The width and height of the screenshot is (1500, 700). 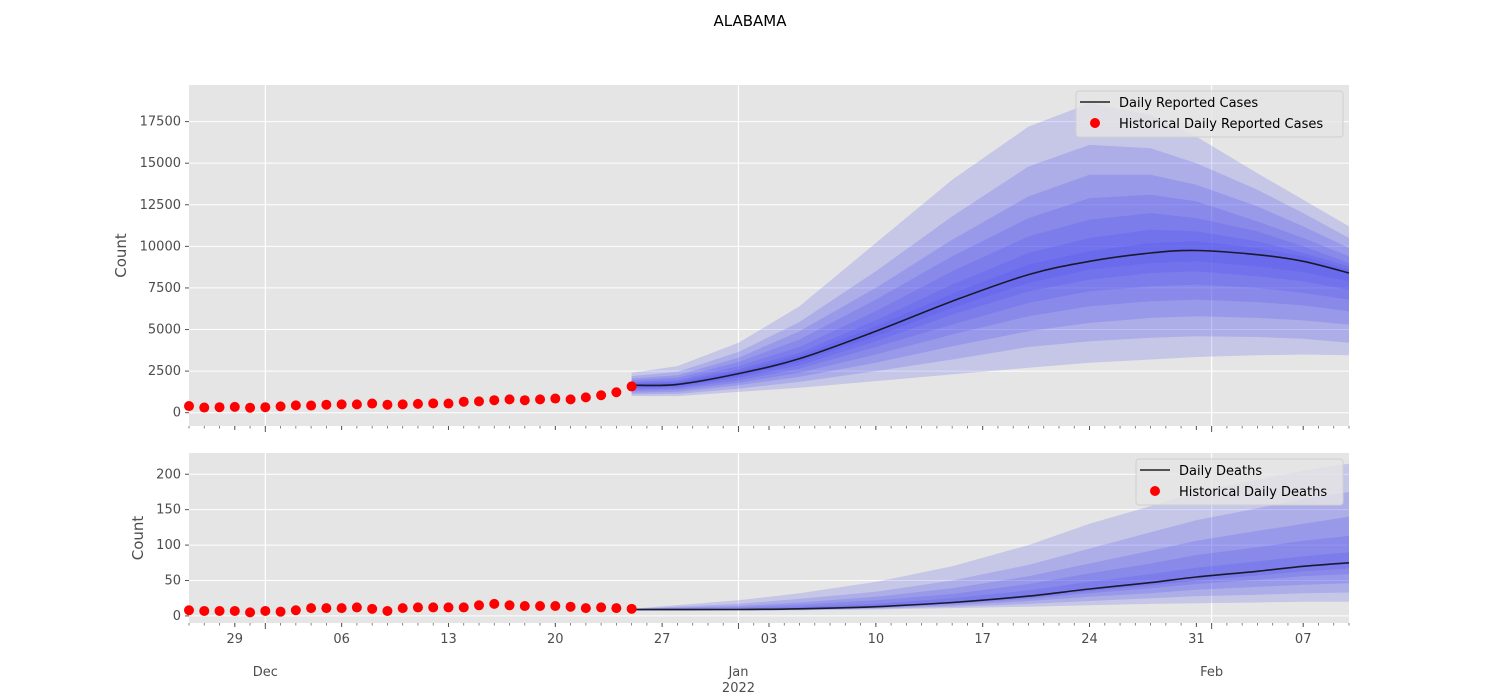 I want to click on x-tick-label: 29, so click(x=235, y=639).